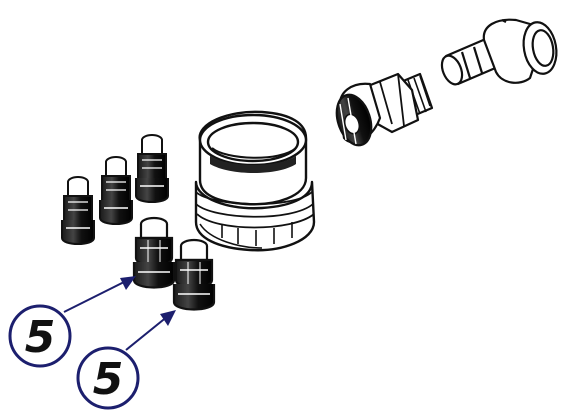 This screenshot has width=579, height=420. I want to click on callout-5-lower: 5, so click(126, 360).